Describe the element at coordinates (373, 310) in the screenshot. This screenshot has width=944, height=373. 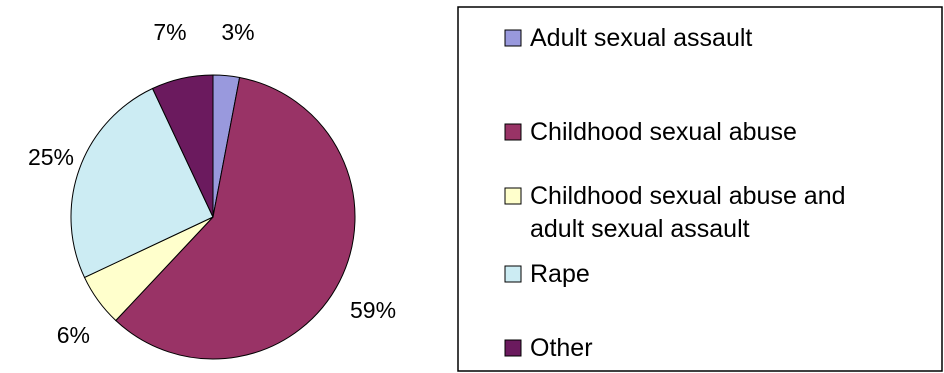
I see `pie-label-2: 59%` at that location.